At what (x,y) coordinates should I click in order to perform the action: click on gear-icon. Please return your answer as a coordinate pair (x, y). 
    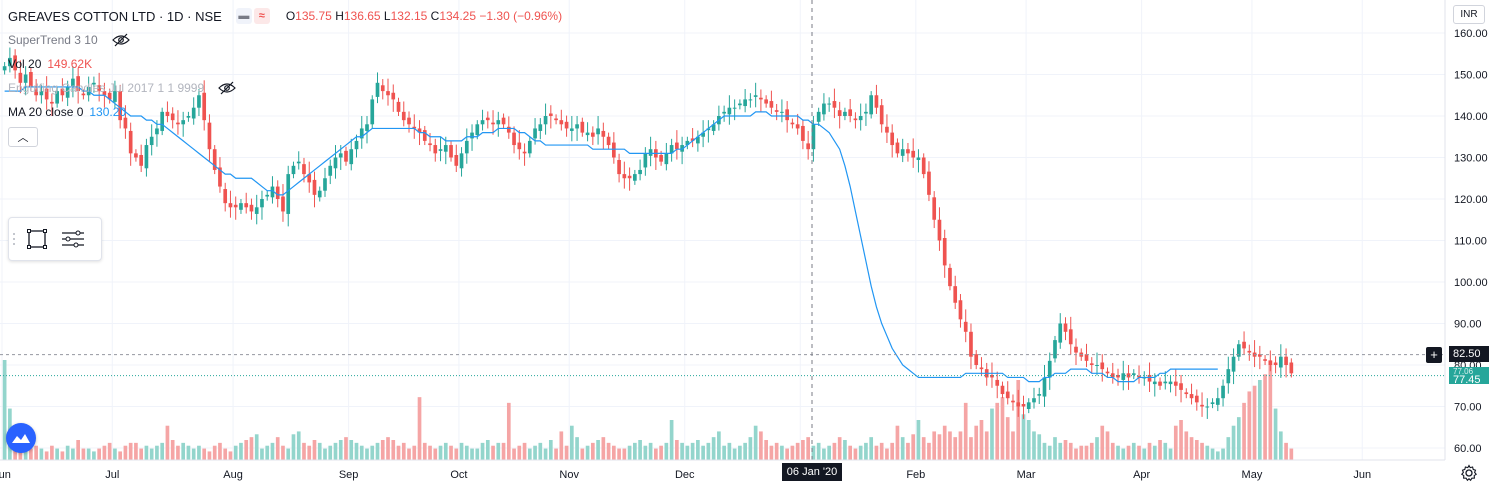
    Looking at the image, I should click on (1469, 473).